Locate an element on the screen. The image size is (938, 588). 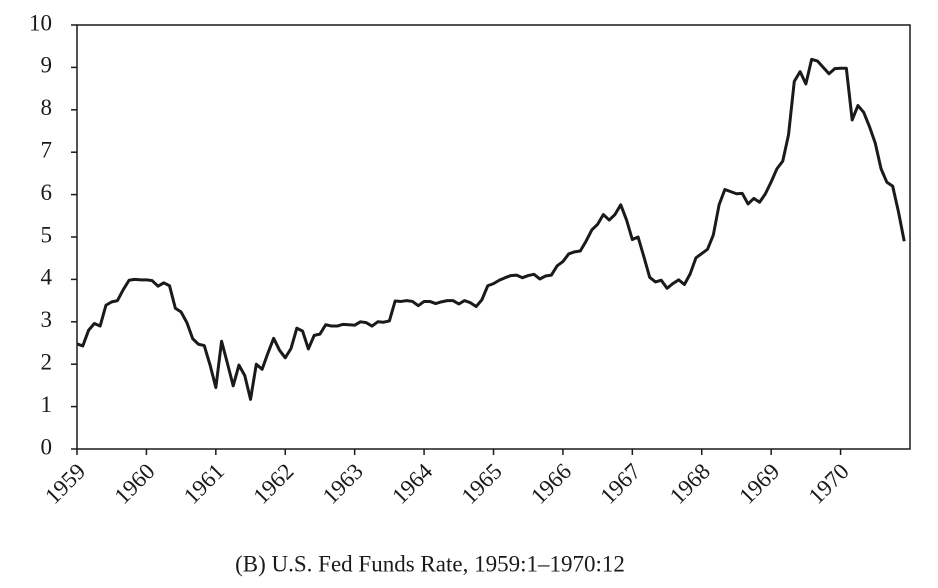
y-tick-label: 3 is located at coordinates (47, 319).